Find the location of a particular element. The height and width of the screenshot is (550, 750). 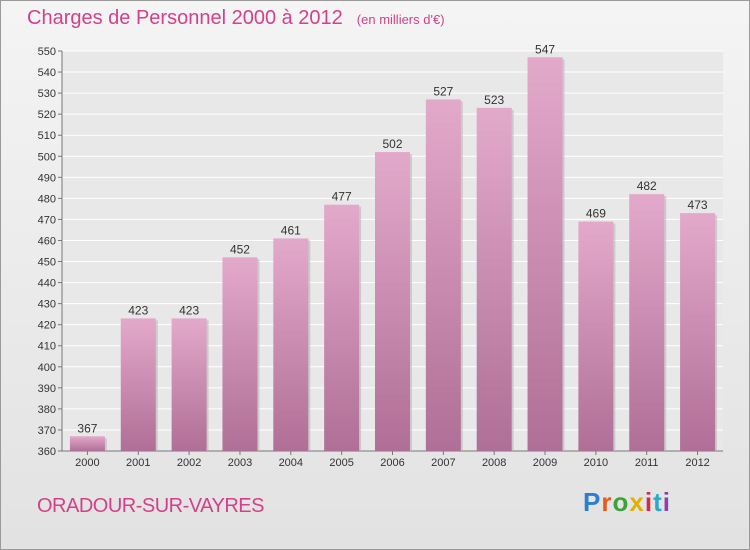

y-tick-label: 530 is located at coordinates (47, 94).